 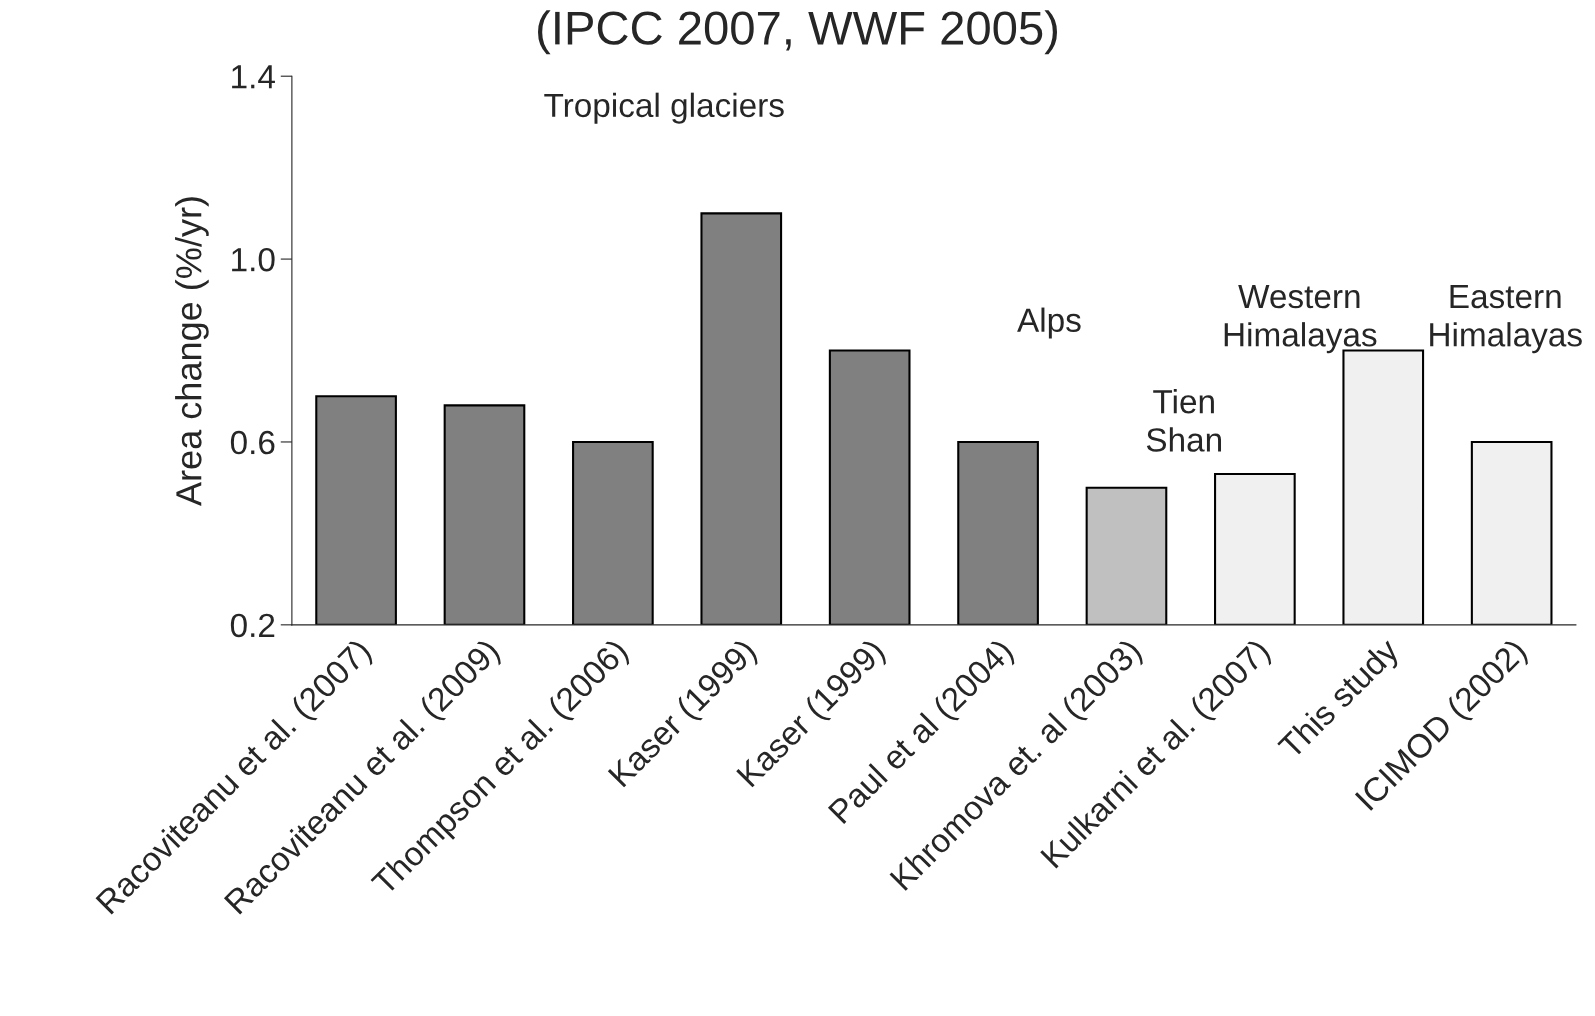 I want to click on y-tick-label: 0.6, so click(x=252, y=442).